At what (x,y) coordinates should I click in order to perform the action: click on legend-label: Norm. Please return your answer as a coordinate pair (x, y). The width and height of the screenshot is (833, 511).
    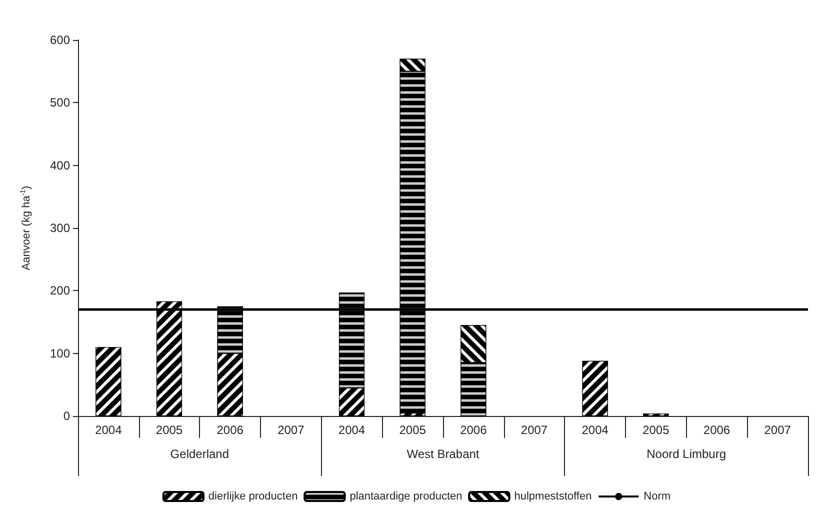
    Looking at the image, I should click on (657, 496).